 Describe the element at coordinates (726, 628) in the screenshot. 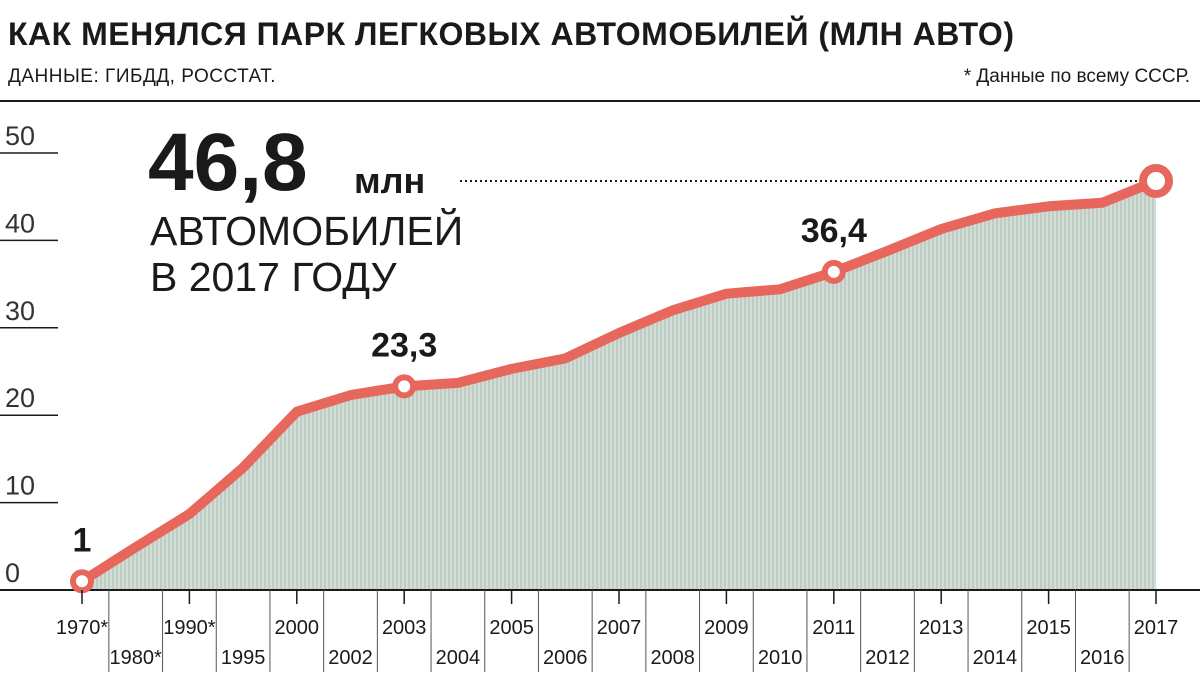

I see `x-tick-label: 2009` at that location.